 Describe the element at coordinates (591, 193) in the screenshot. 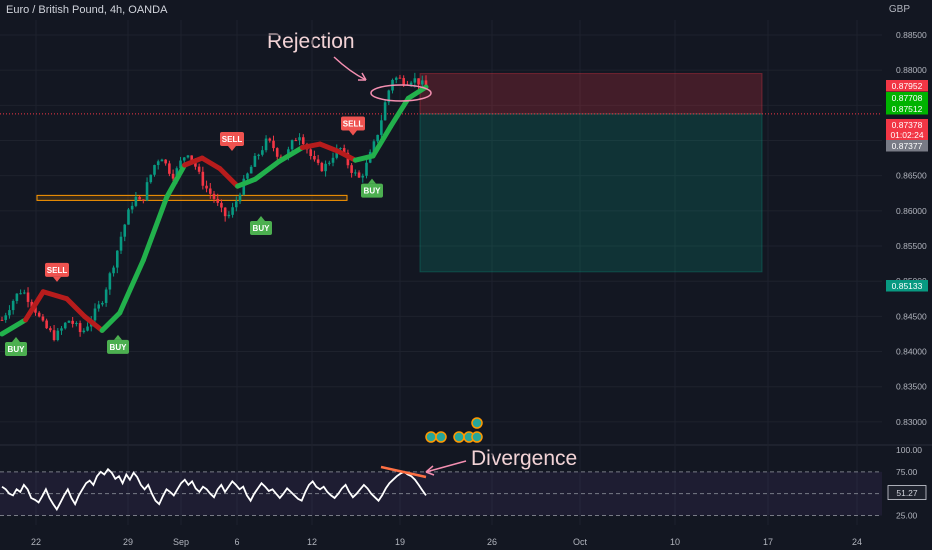

I see `take-profit-zone` at that location.